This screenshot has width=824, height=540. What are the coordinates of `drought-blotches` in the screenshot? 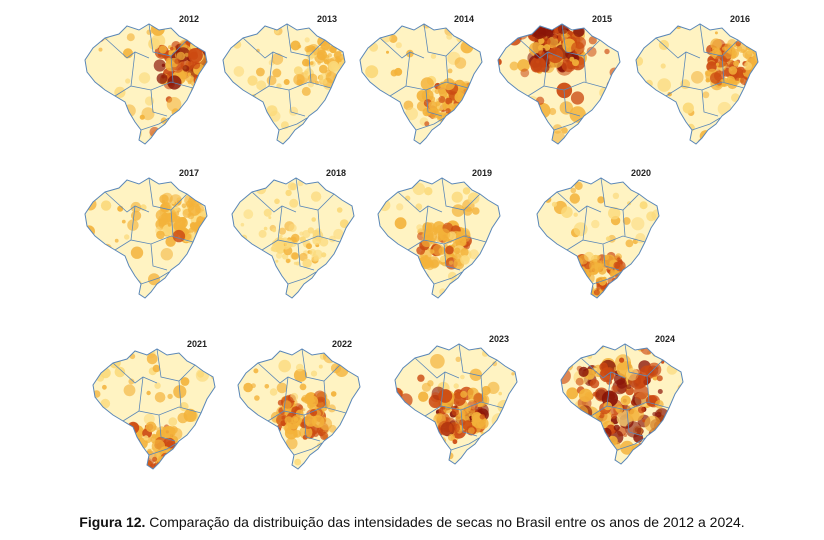 It's located at (291, 235).